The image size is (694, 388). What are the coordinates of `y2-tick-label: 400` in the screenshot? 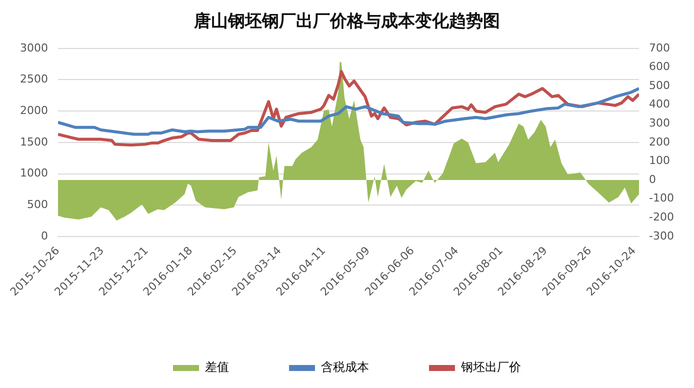 It's located at (659, 104).